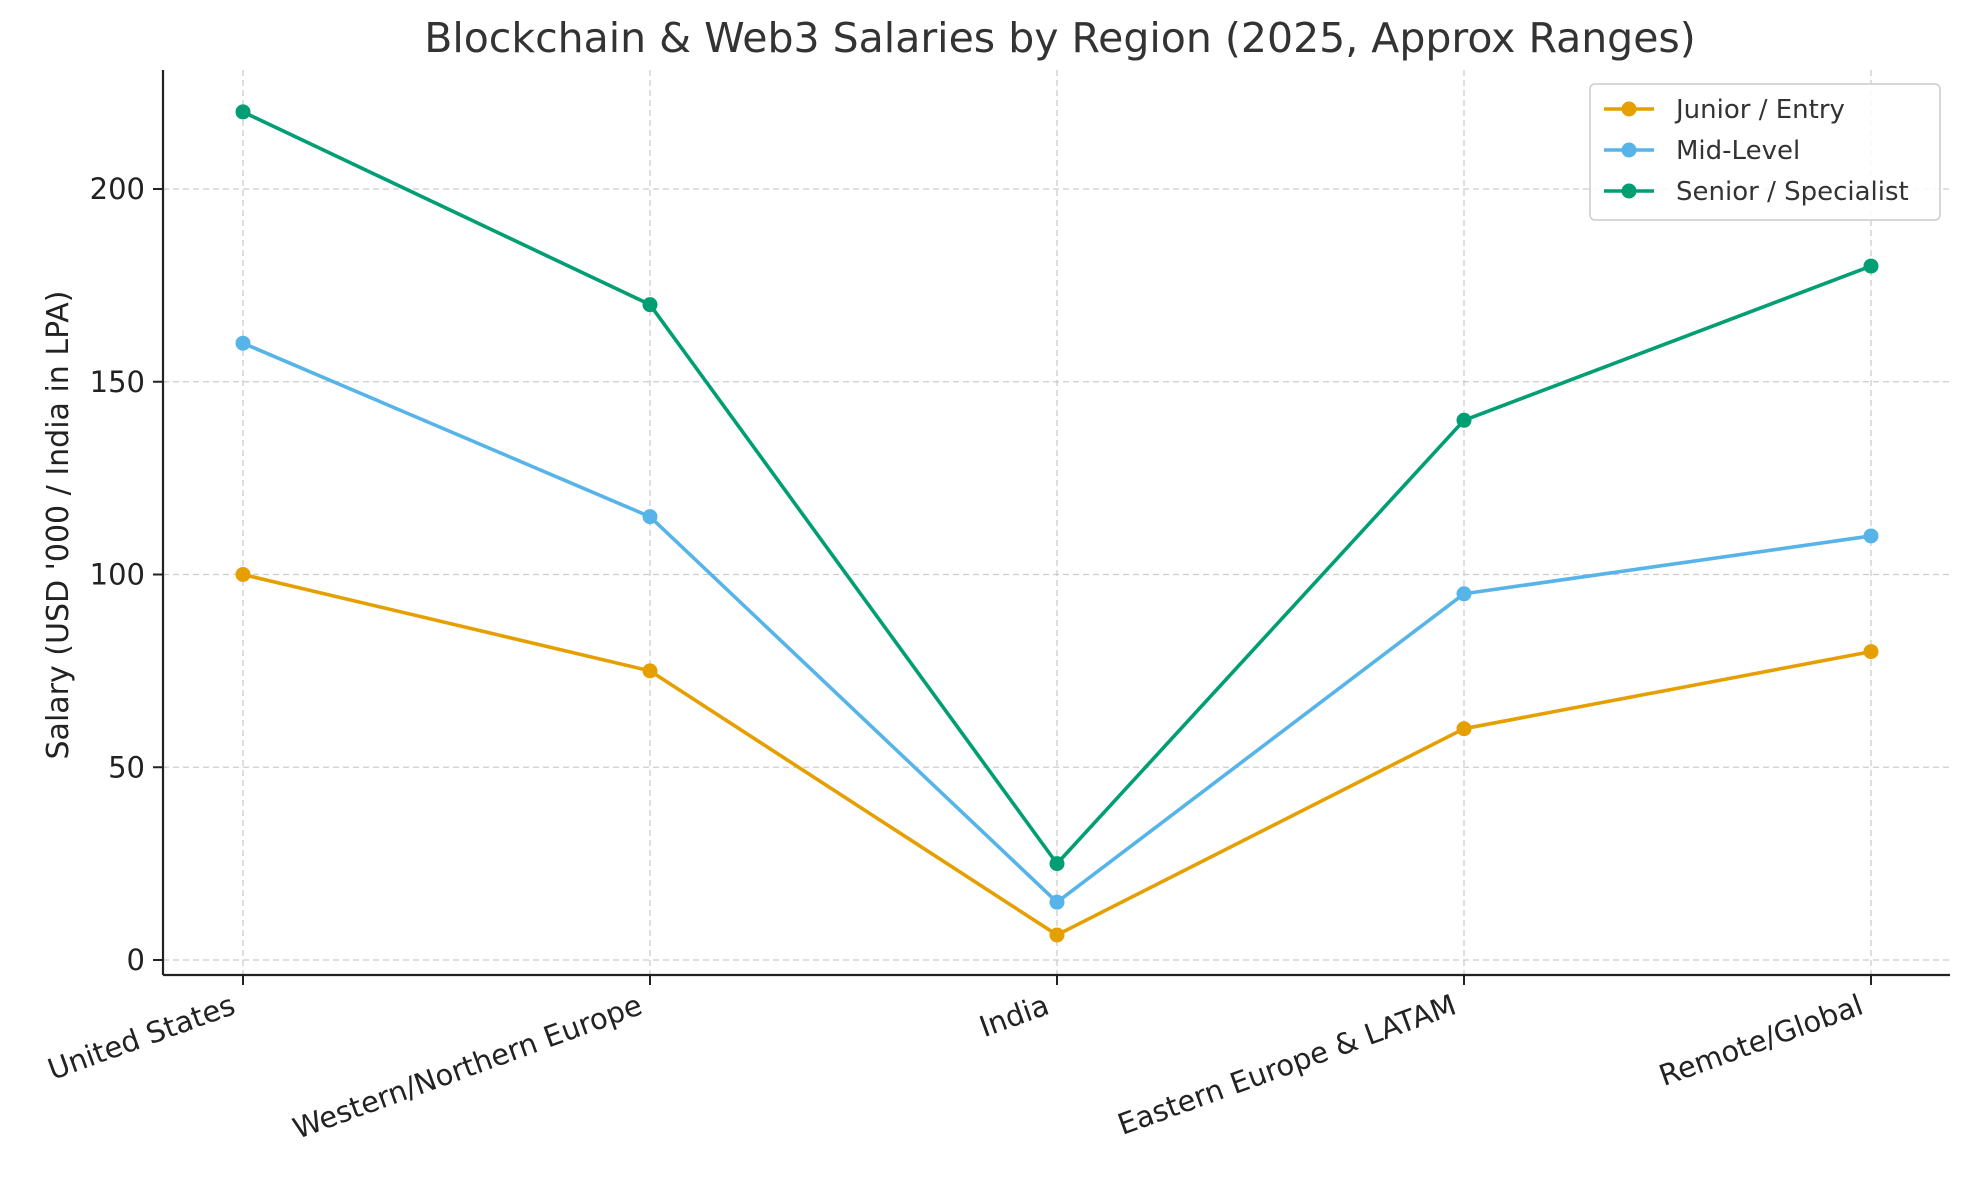  I want to click on y-tick-label: 0, so click(136, 960).